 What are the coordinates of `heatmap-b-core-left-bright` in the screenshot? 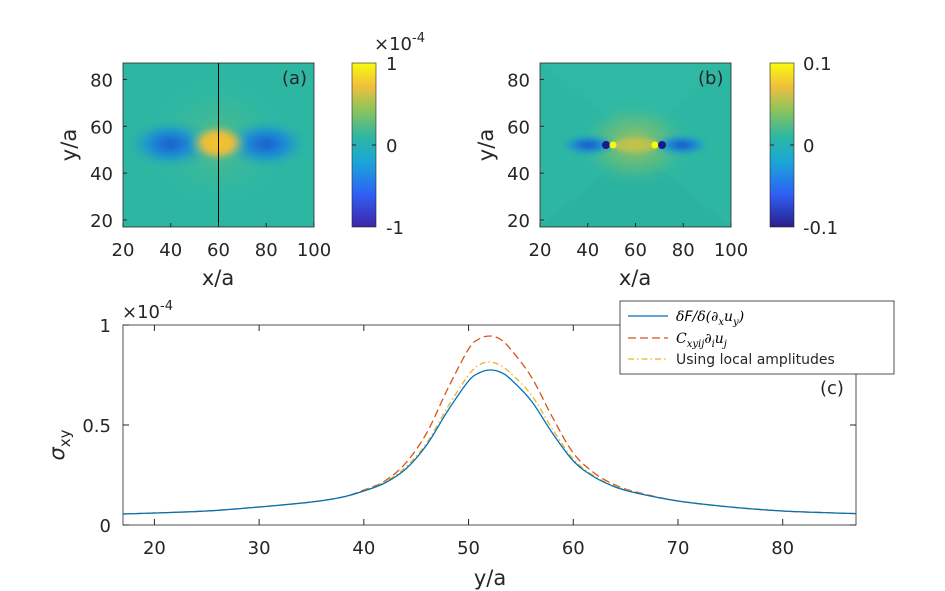 It's located at (613, 145).